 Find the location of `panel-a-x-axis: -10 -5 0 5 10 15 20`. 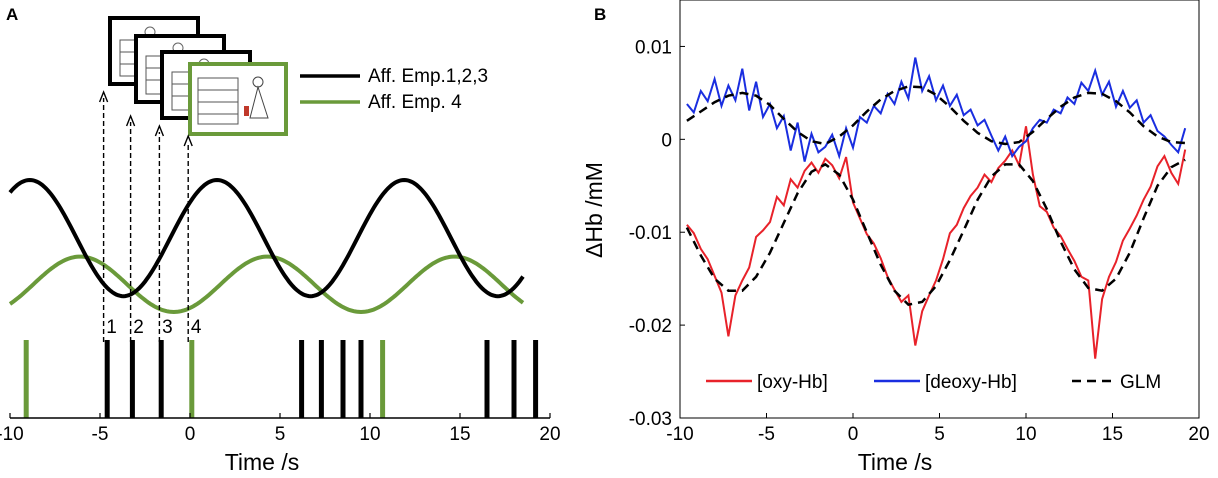

panel-a-x-axis: -10 -5 0 5 10 15 20 is located at coordinates (280, 429).